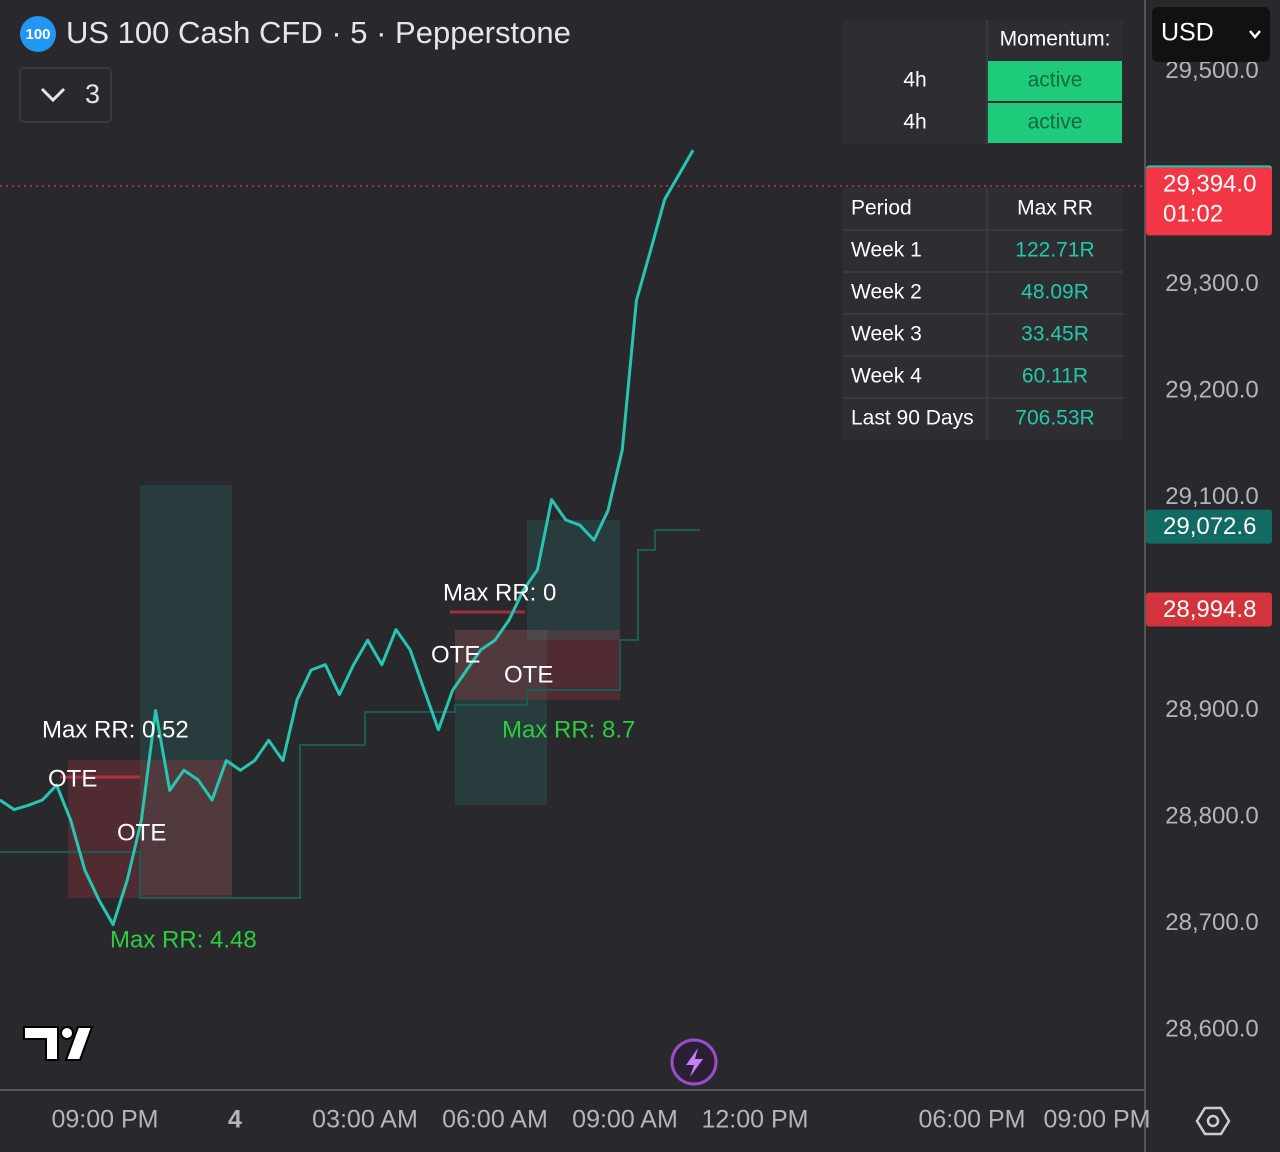 This screenshot has height=1152, width=1280. Describe the element at coordinates (115, 729) in the screenshot. I see `annotation: Max RR: 0.52` at that location.